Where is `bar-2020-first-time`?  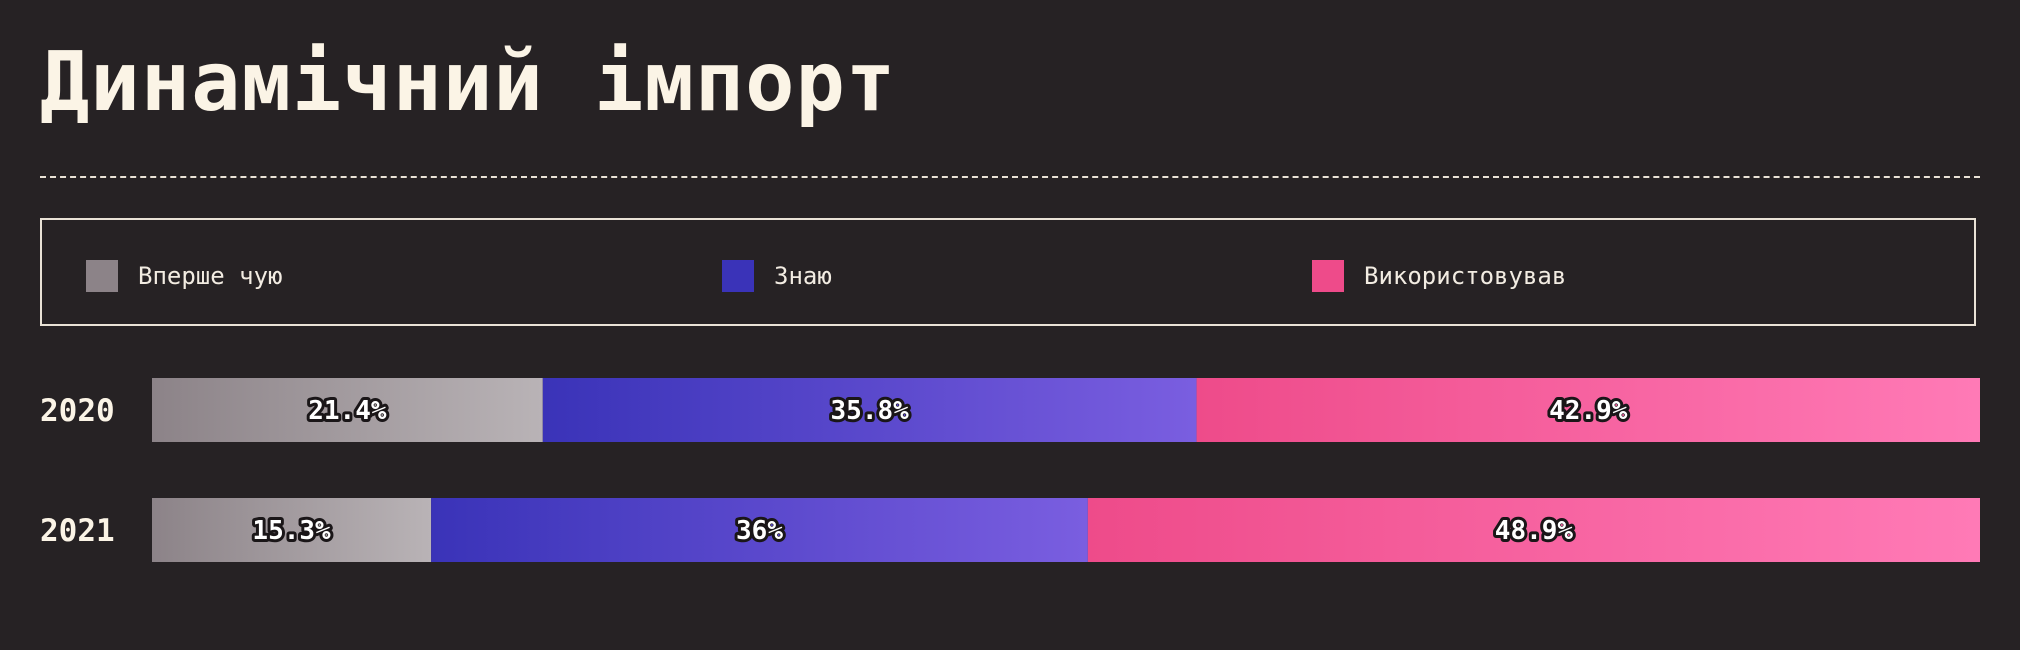
bar-2020-first-time is located at coordinates (347, 410).